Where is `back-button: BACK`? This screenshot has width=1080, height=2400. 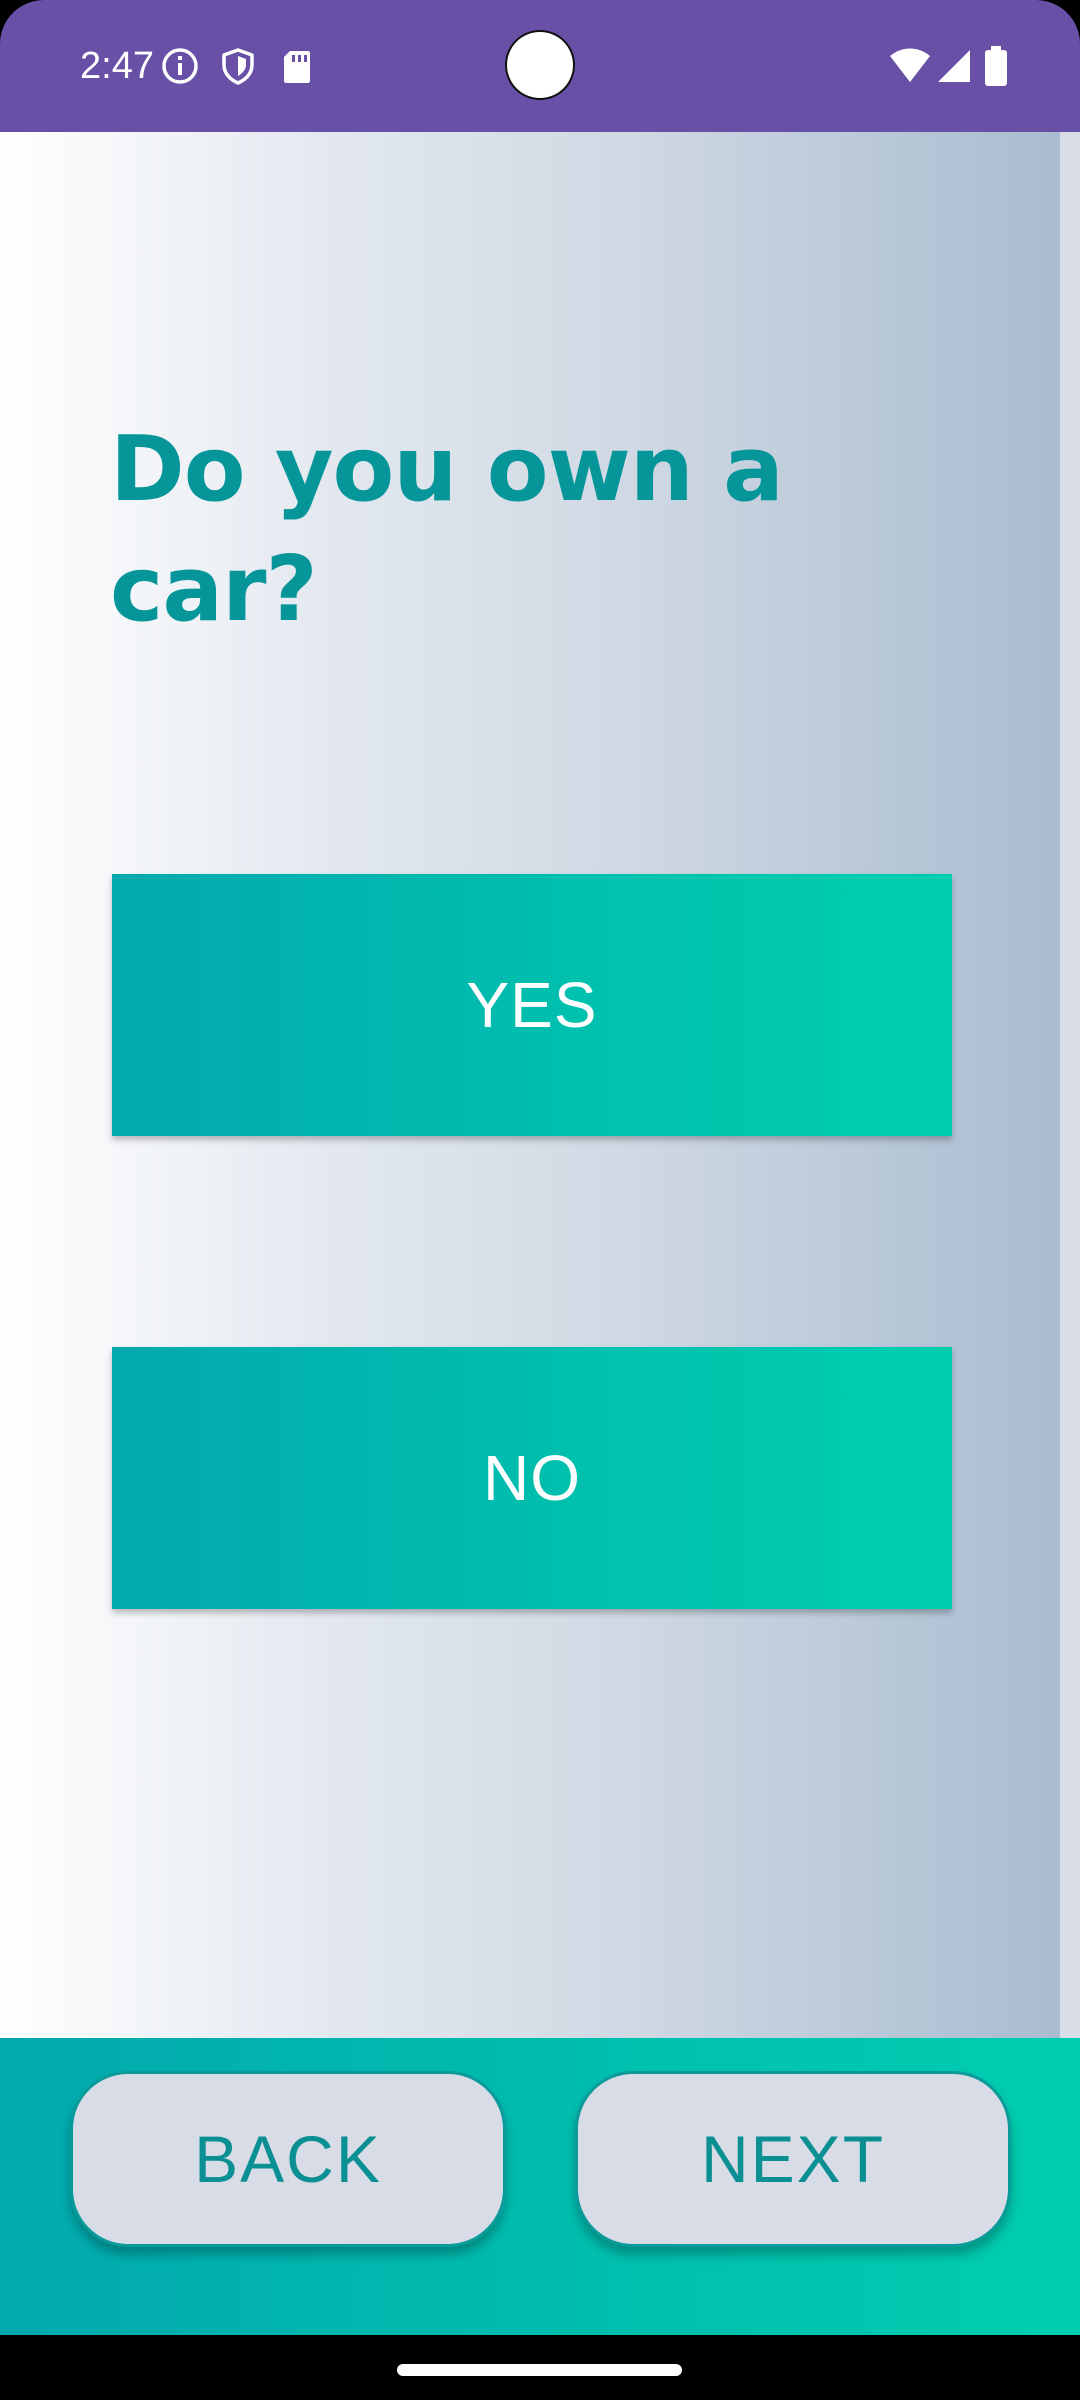 back-button: BACK is located at coordinates (288, 2159).